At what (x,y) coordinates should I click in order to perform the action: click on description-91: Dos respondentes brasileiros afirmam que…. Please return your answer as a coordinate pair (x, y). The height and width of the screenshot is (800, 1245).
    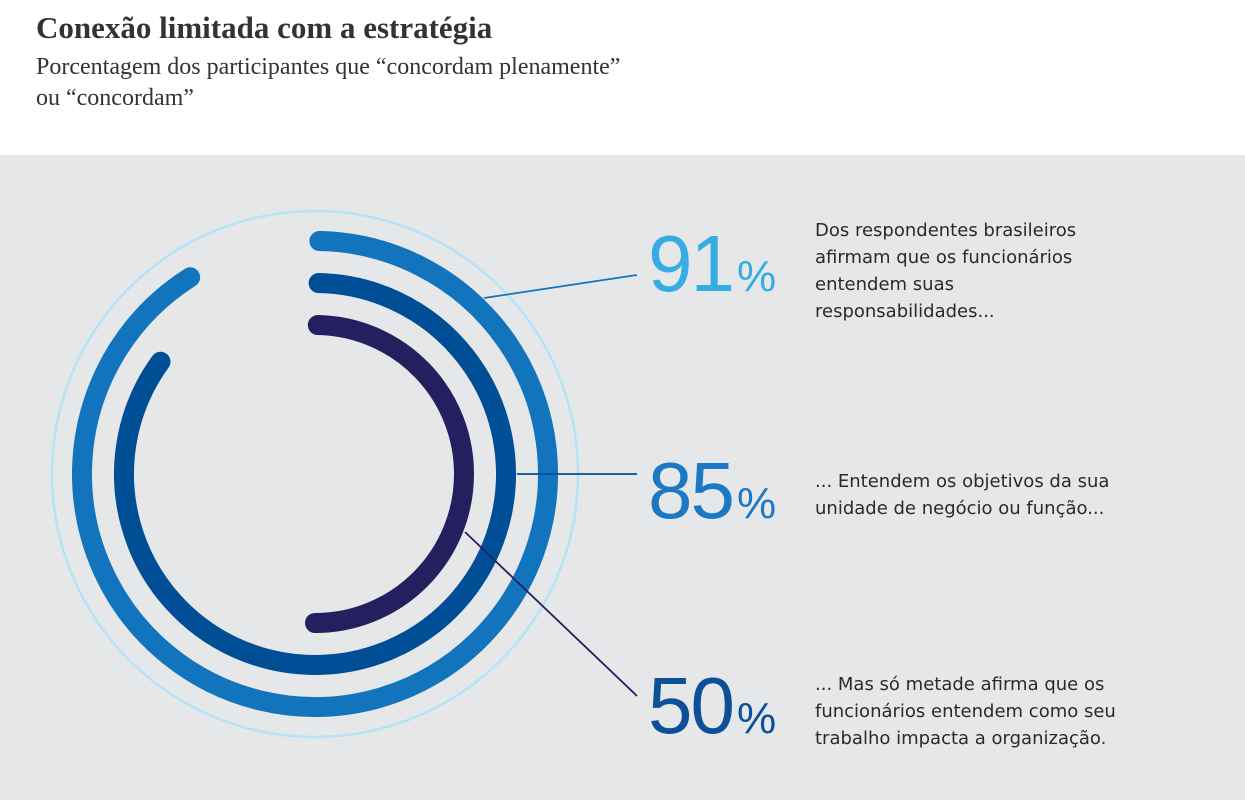
    Looking at the image, I should click on (946, 271).